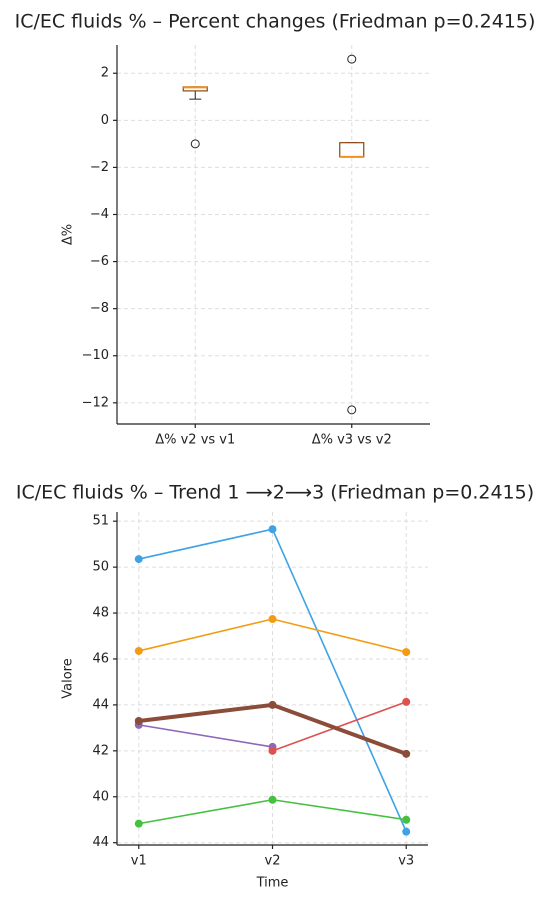 This screenshot has height=898, width=550. I want to click on x-tick-label: v1, so click(139, 861).